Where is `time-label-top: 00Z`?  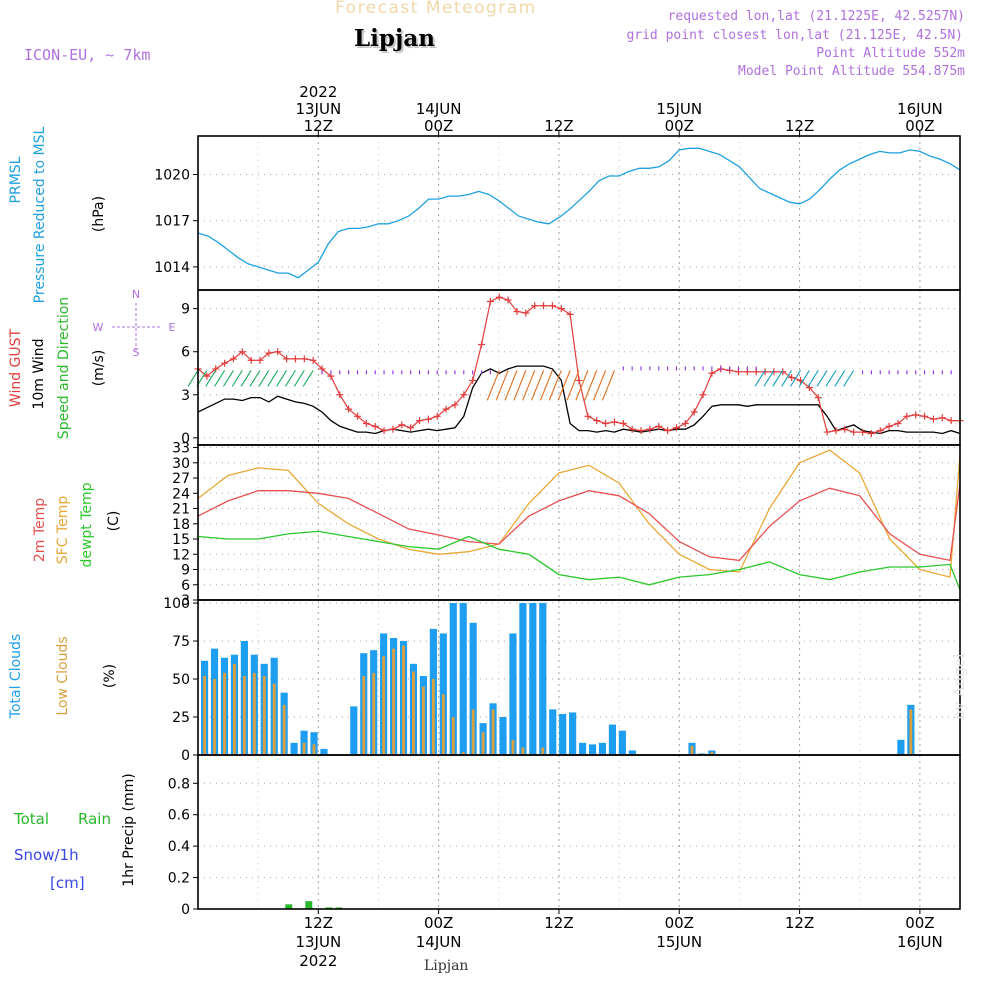 time-label-top: 00Z is located at coordinates (438, 126).